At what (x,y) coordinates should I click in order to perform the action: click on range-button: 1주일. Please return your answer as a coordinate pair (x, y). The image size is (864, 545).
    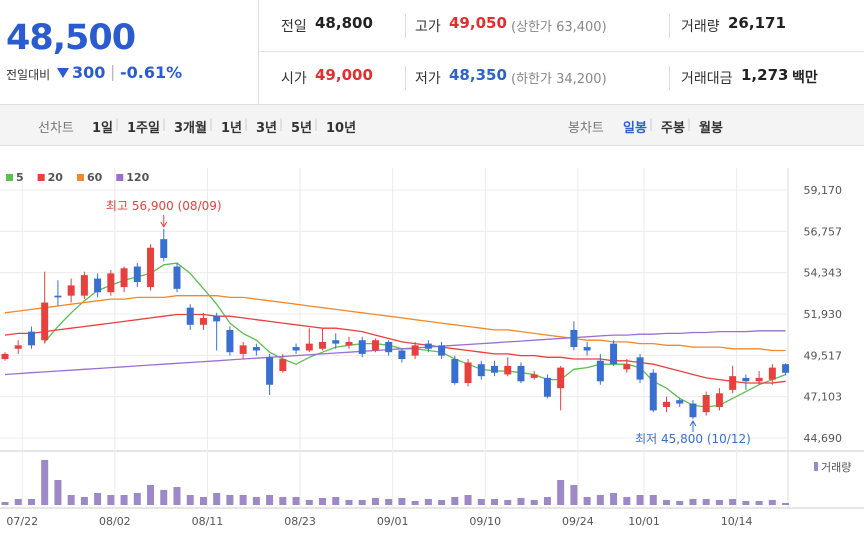
    Looking at the image, I should click on (143, 128).